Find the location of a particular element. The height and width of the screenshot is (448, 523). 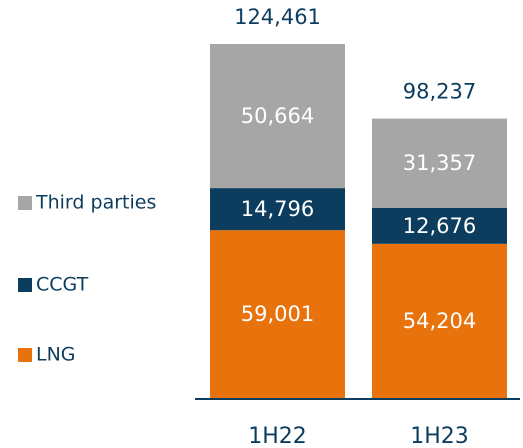

value-label: 12,676 is located at coordinates (439, 226).